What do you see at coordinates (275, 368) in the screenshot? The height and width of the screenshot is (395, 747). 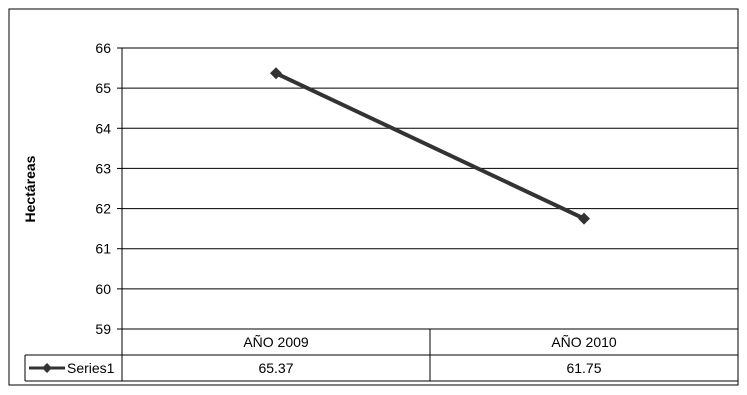 I see `table-value: 65.37` at bounding box center [275, 368].